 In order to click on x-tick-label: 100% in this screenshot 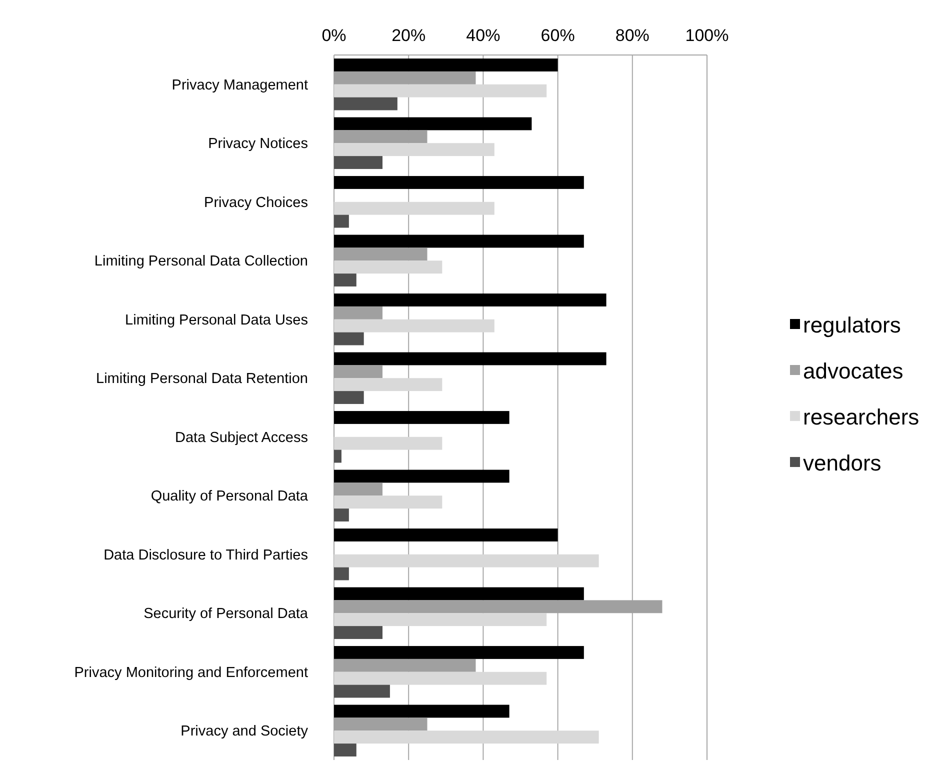, I will do `click(707, 35)`.